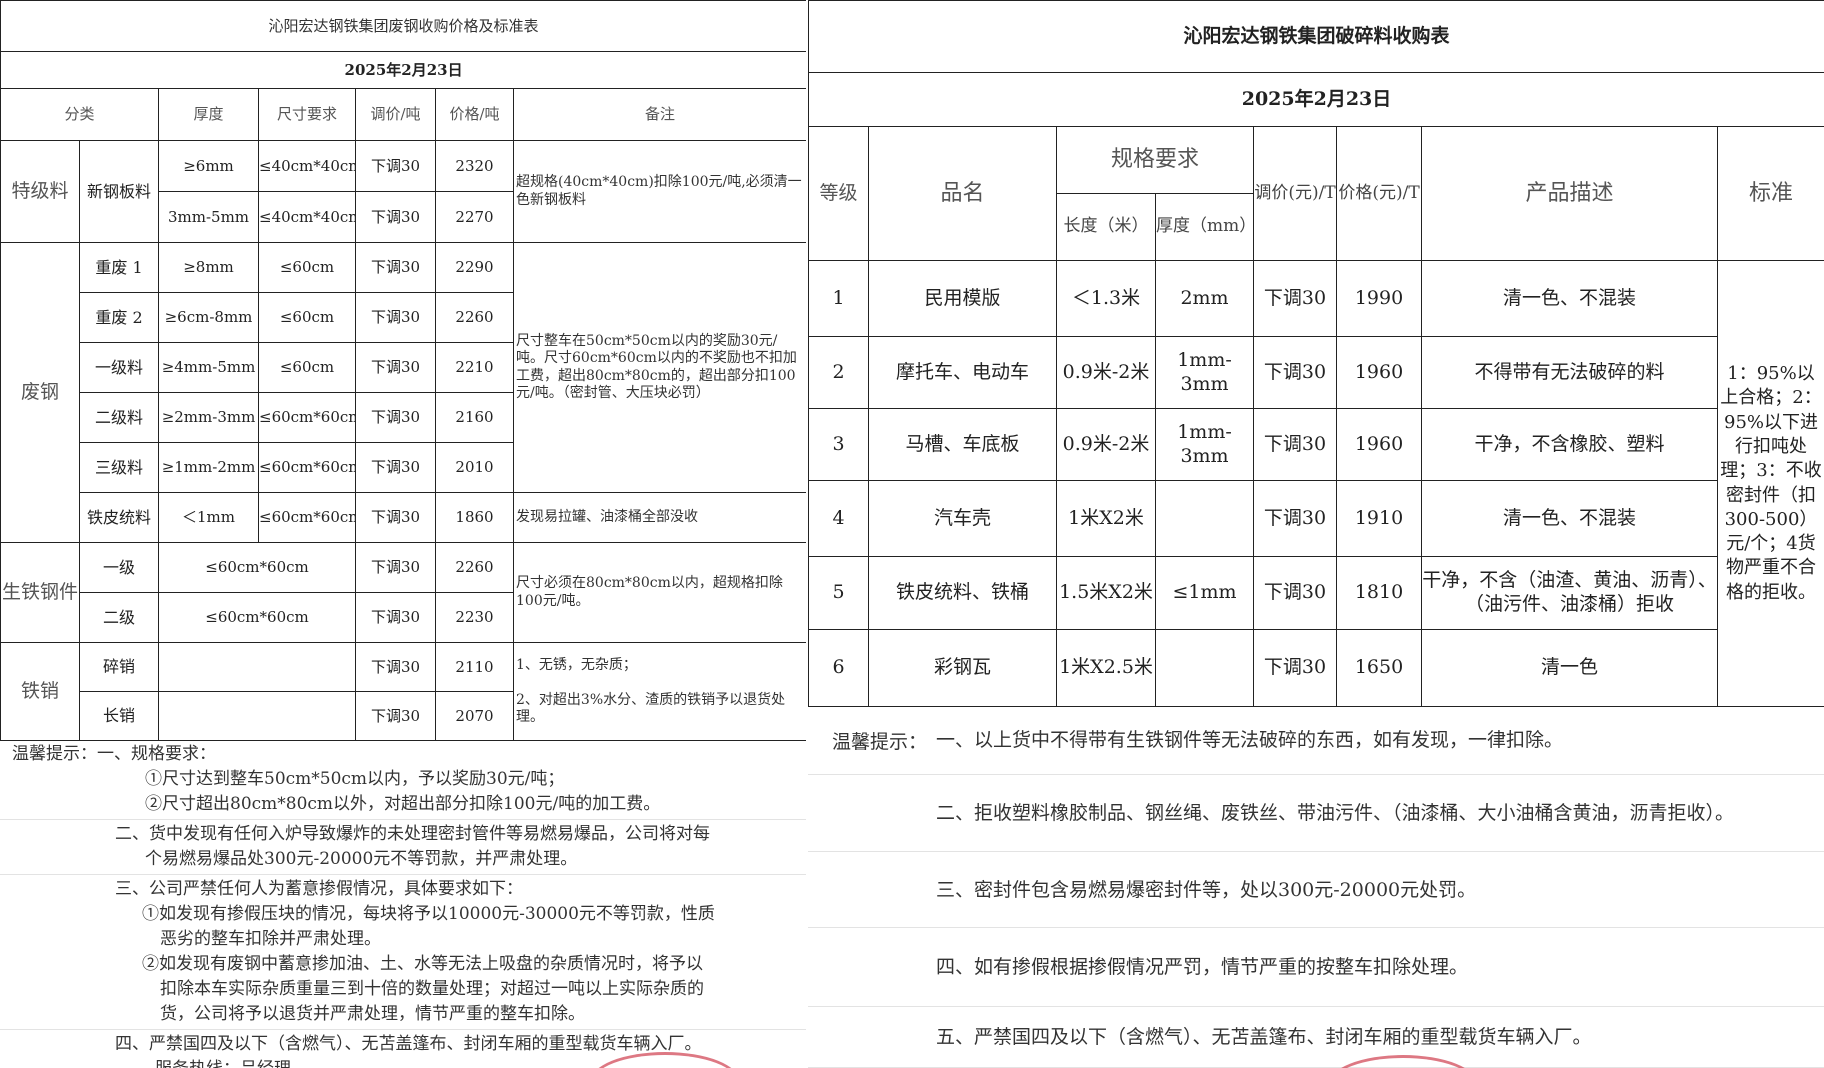 The height and width of the screenshot is (1068, 1824). I want to click on price-cell: 2230, so click(474, 617).